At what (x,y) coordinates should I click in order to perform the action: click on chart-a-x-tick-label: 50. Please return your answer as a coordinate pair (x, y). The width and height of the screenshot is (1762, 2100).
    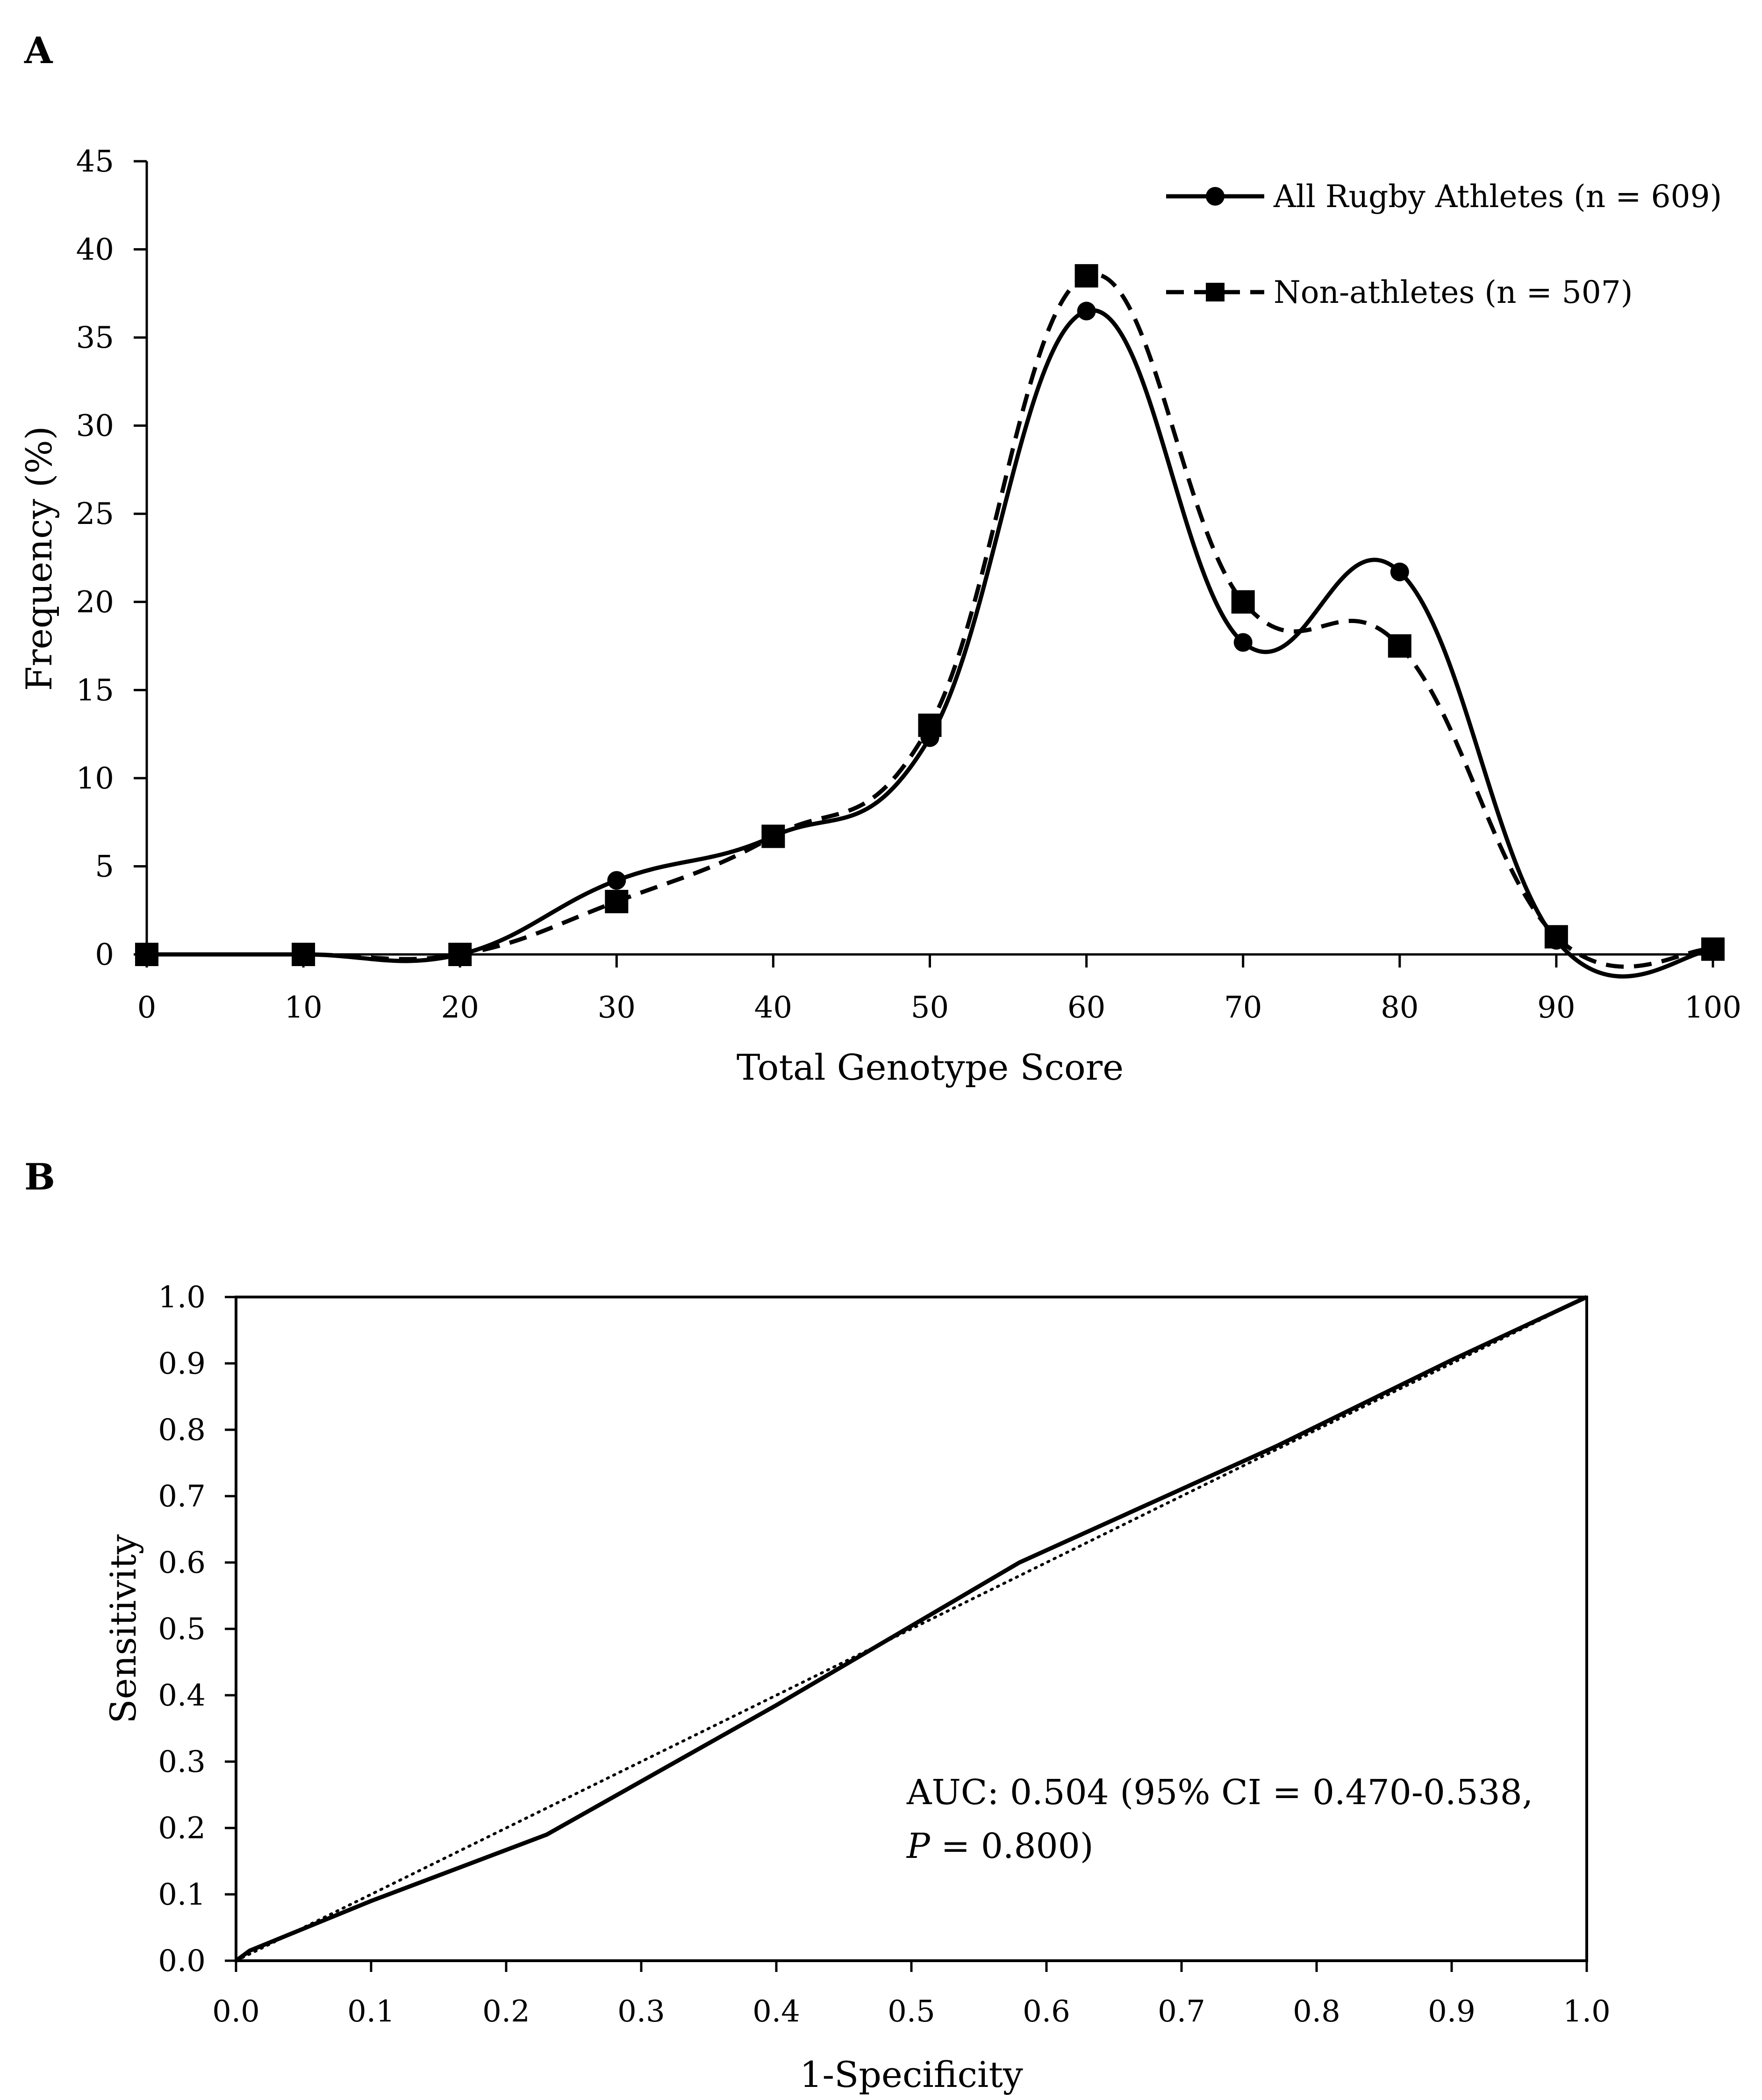
    Looking at the image, I should click on (930, 1007).